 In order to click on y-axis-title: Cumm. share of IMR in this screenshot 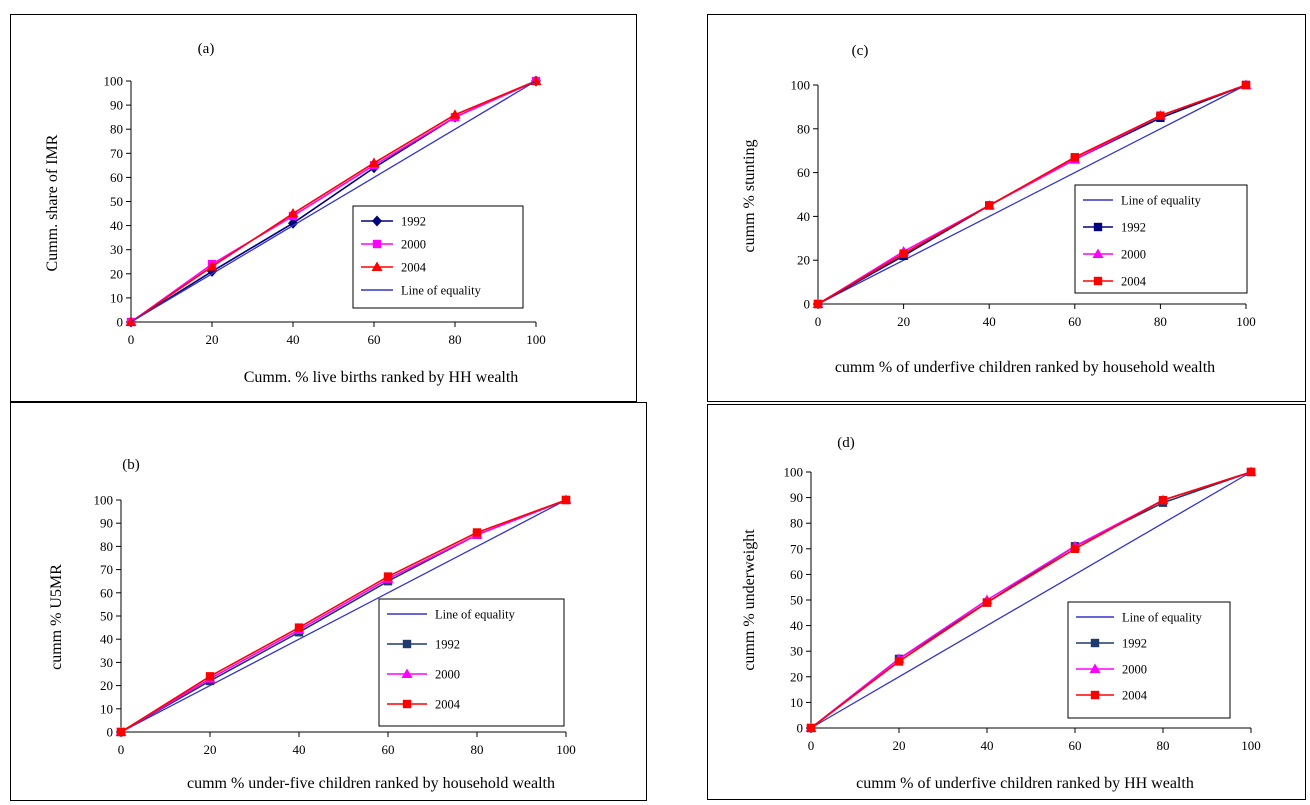, I will do `click(52, 202)`.